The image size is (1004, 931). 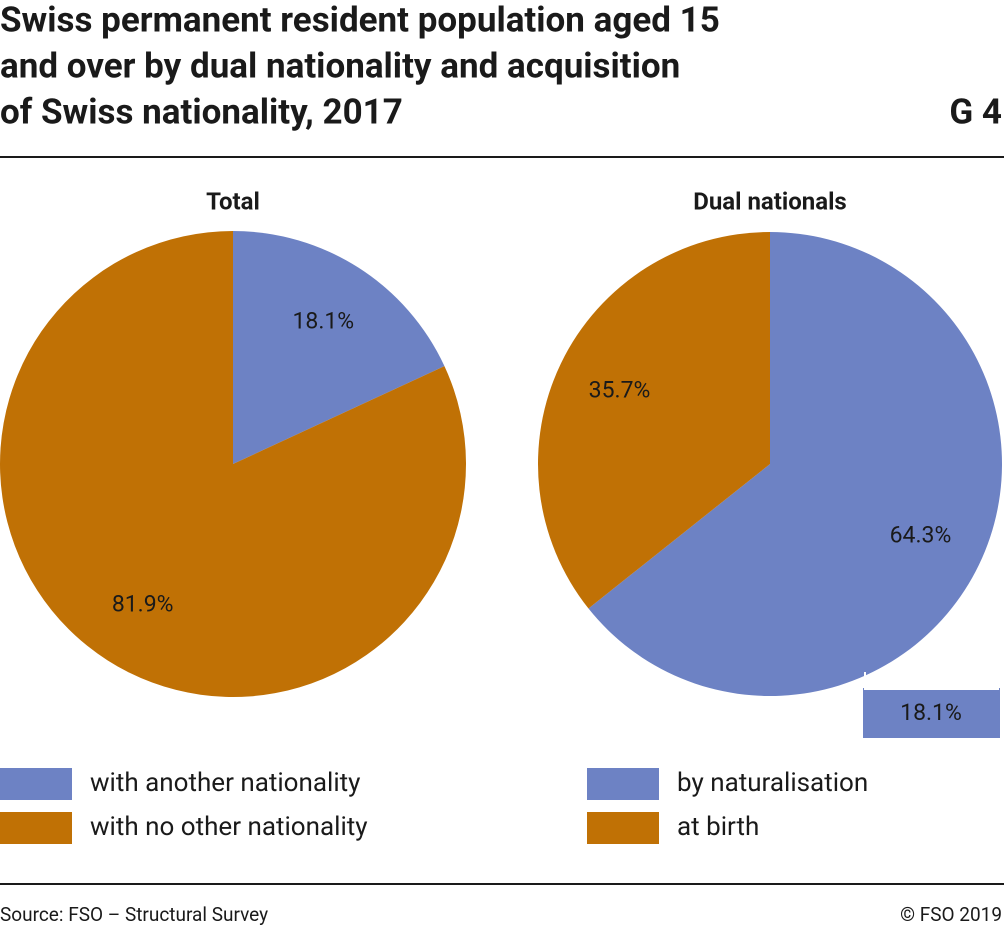 What do you see at coordinates (229, 827) in the screenshot?
I see `legend-label: with no other nationality` at bounding box center [229, 827].